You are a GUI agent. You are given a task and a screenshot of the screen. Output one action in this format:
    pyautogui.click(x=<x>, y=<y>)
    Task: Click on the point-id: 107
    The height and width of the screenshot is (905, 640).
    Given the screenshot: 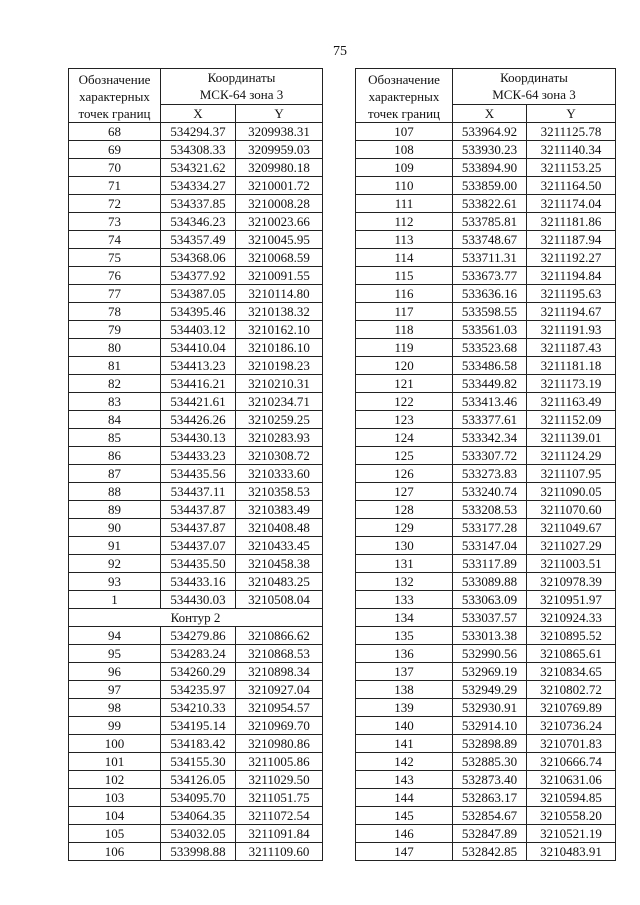 What is the action you would take?
    pyautogui.click(x=404, y=131)
    